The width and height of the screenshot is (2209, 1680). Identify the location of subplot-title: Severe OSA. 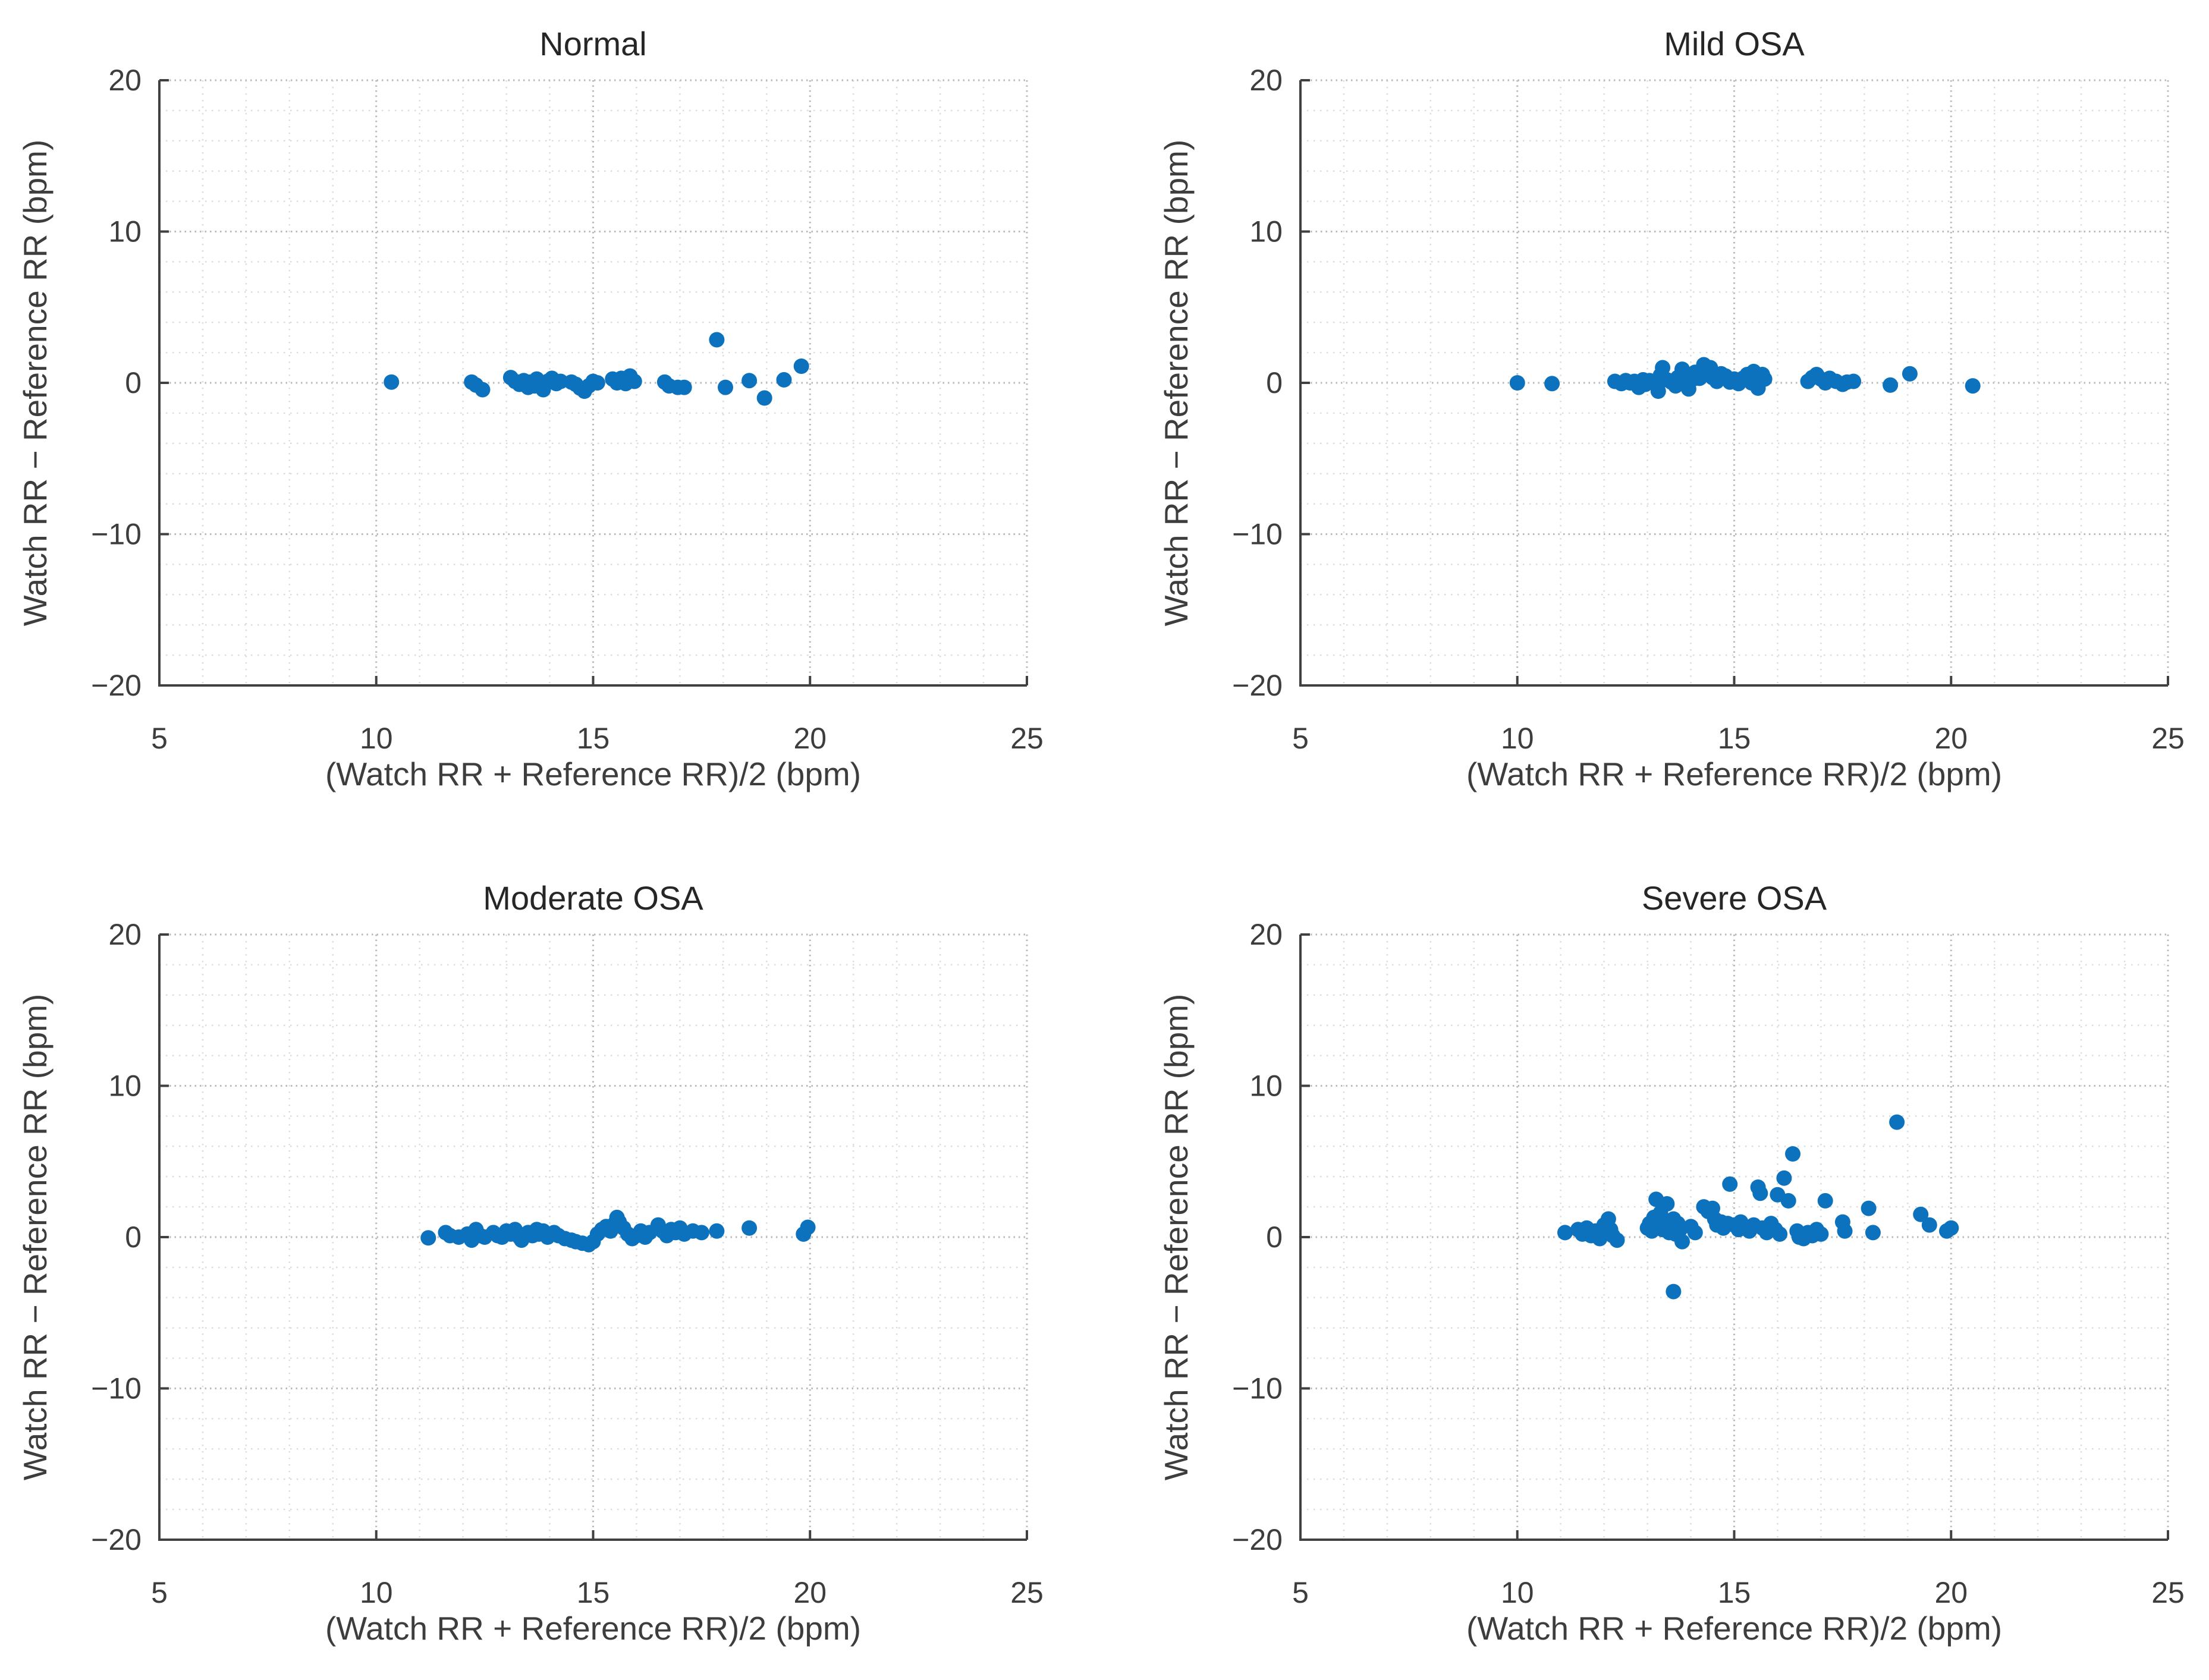
(1734, 898).